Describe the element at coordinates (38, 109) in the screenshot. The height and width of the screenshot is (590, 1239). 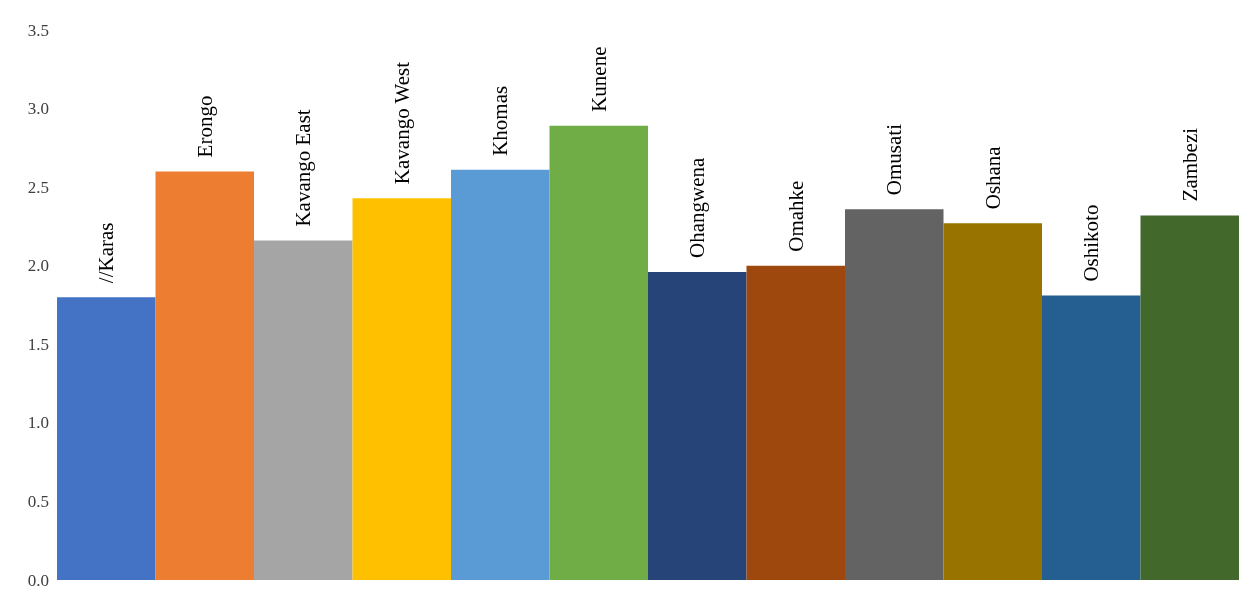
I see `y-tick-label: 3.0` at that location.